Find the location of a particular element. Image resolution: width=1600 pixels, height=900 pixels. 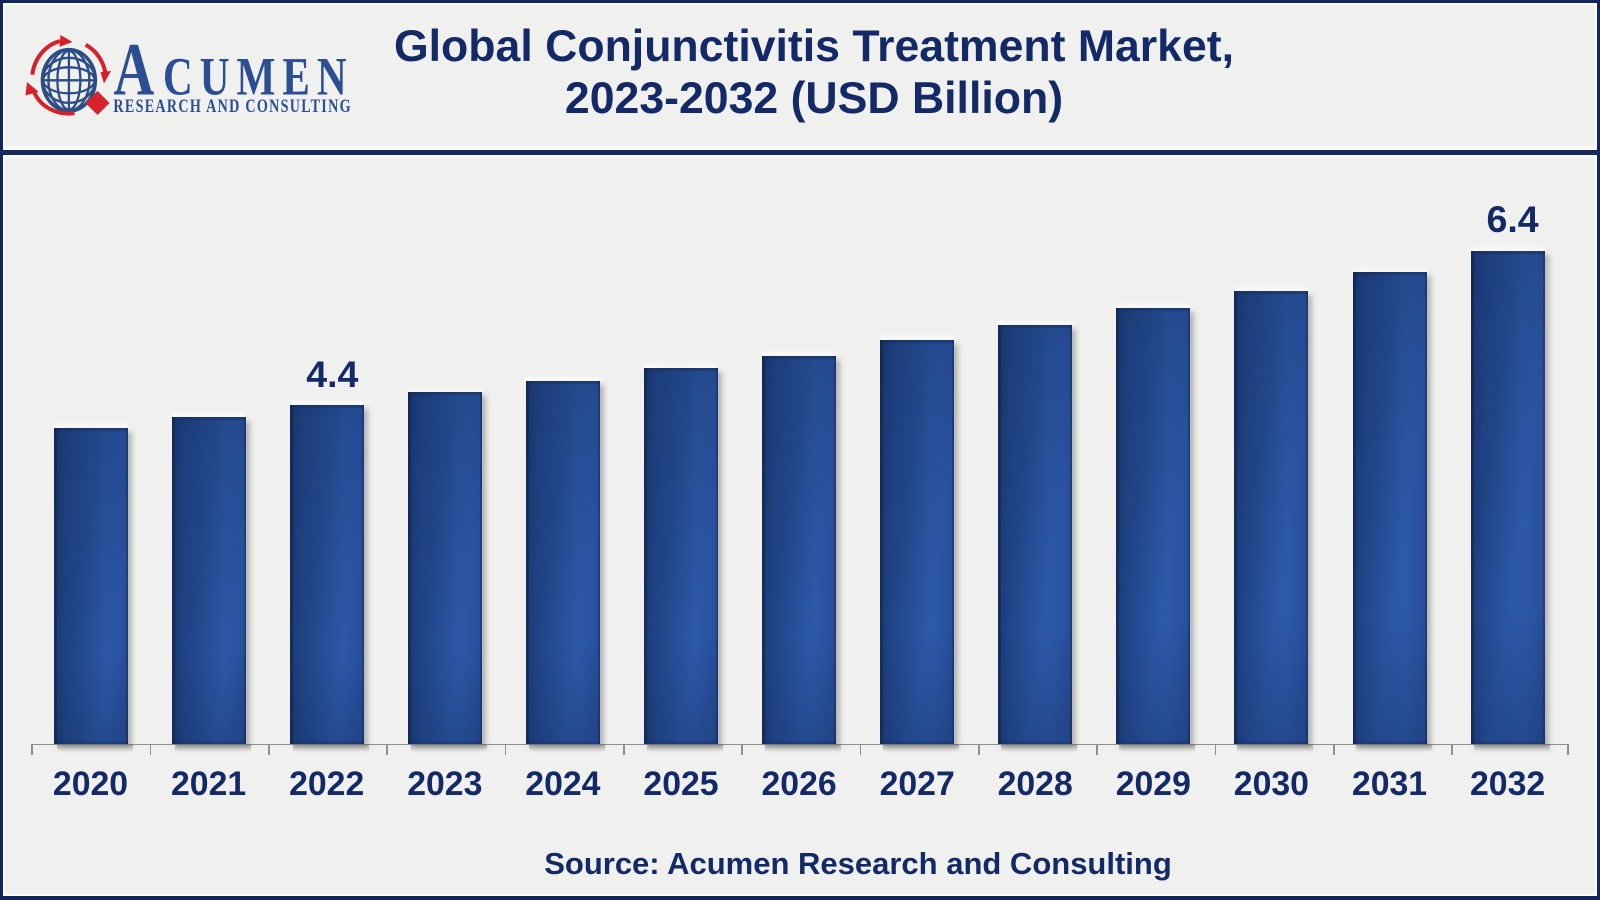

svg-text: A is located at coordinates (134, 70).